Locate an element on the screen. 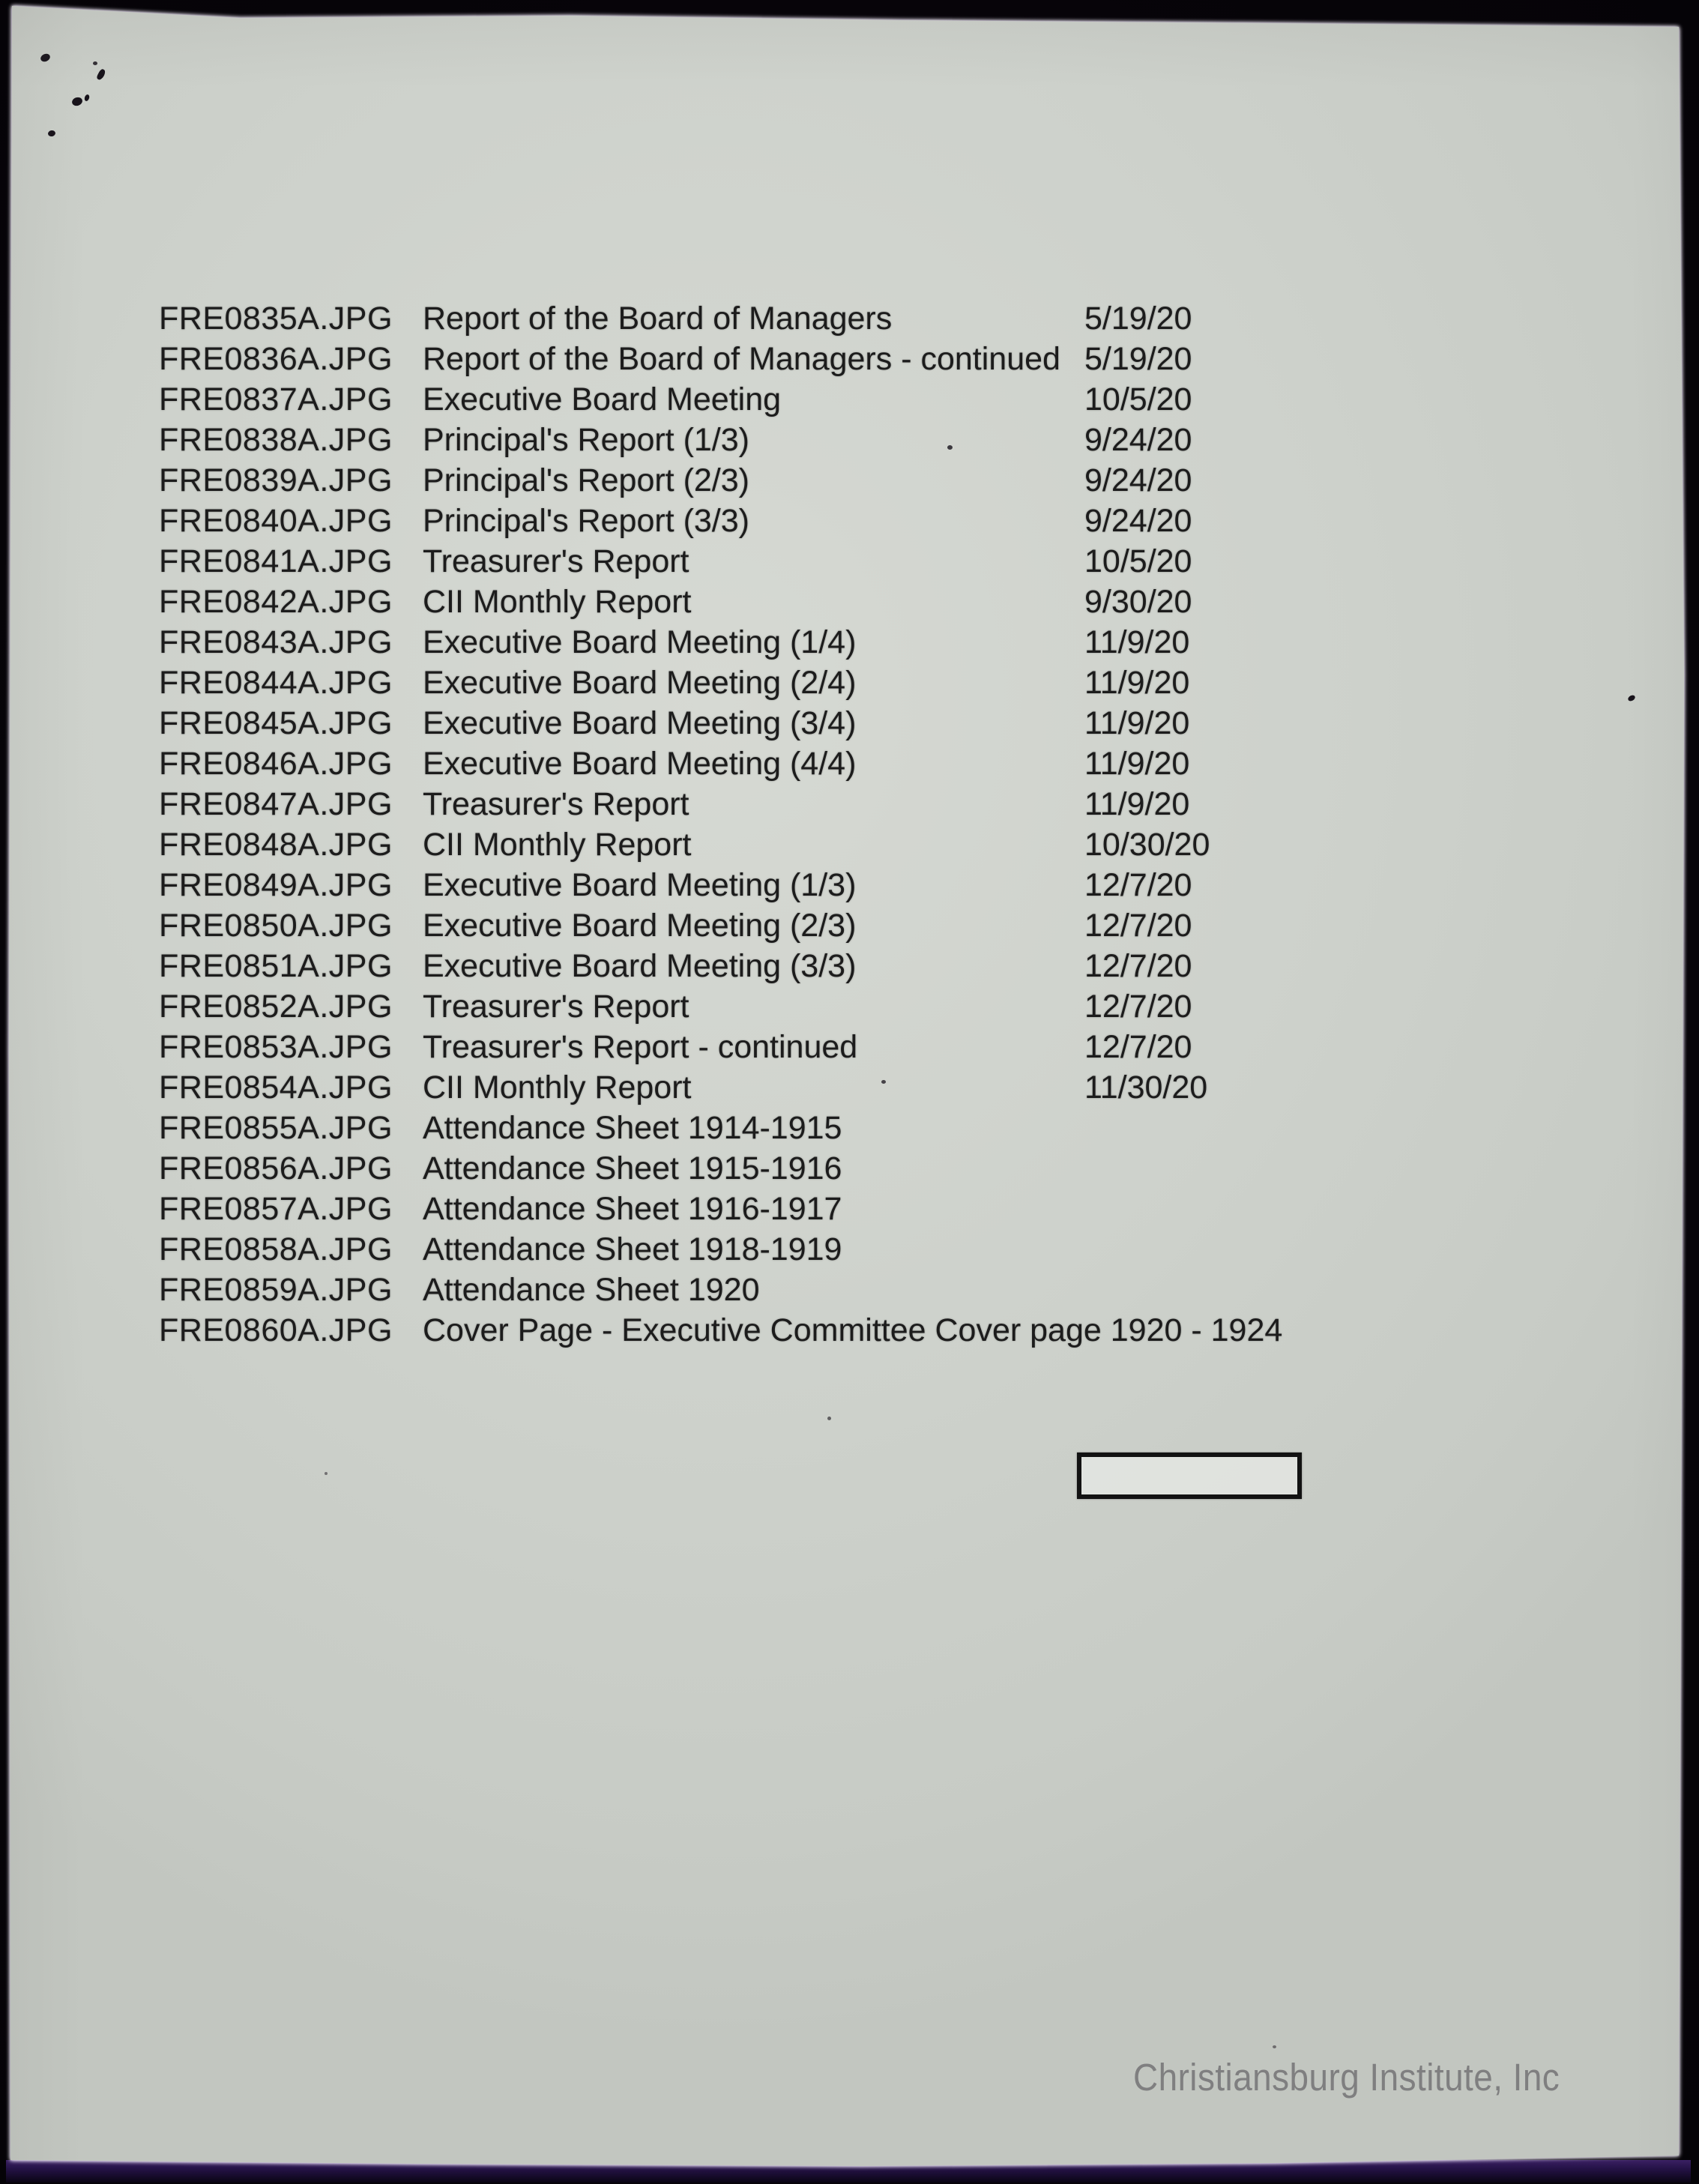  file-name: FRE0854A.JPG is located at coordinates (276, 1087).